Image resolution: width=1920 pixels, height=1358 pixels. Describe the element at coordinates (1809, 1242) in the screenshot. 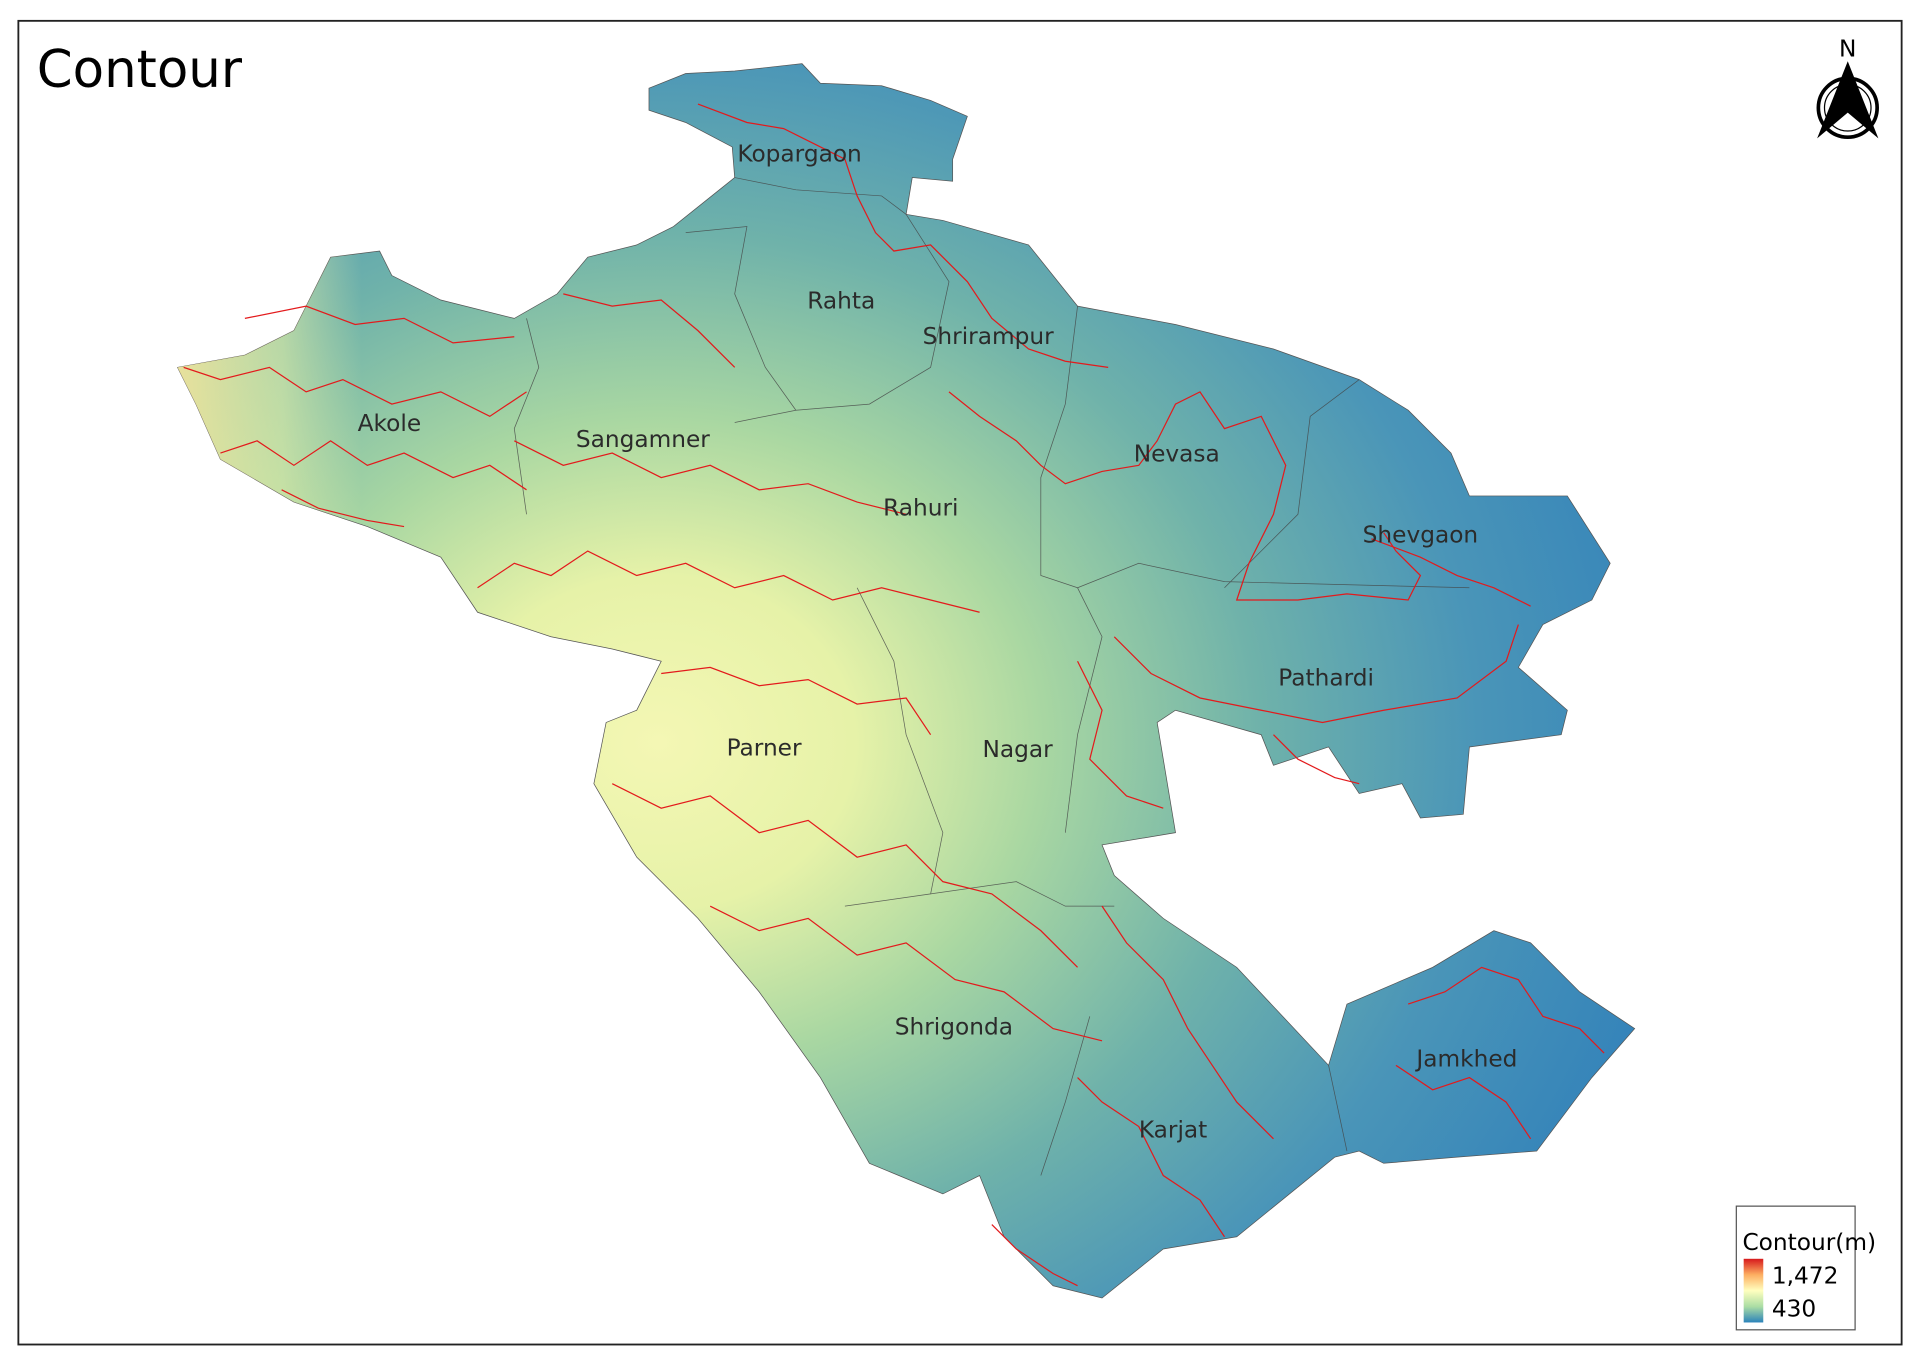

I see `legend-title: Contour(m)` at that location.